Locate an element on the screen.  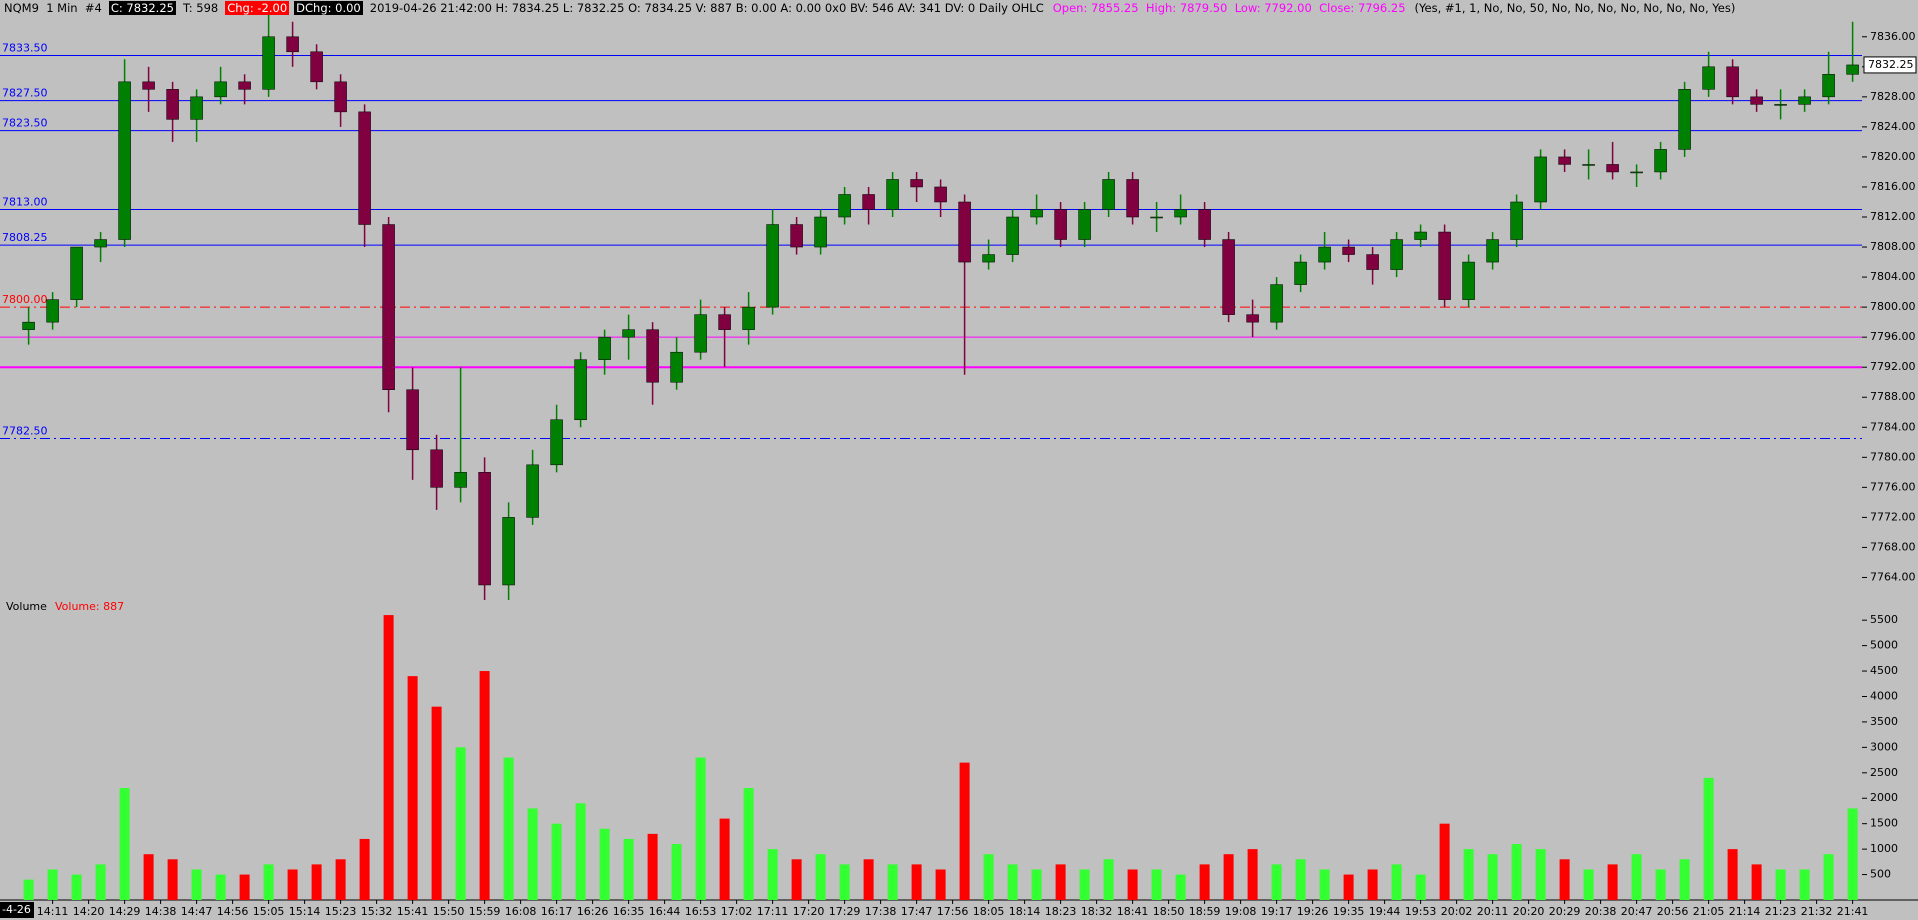
level-label: 7823.50 is located at coordinates (25, 123).